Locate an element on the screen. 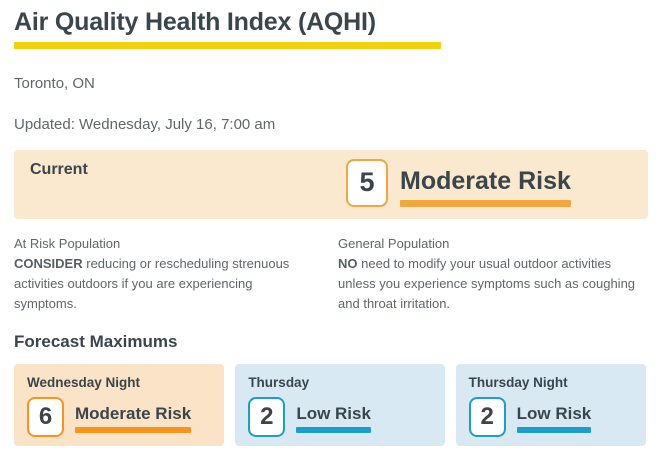  forecast-period: Wednesday Night is located at coordinates (84, 382).